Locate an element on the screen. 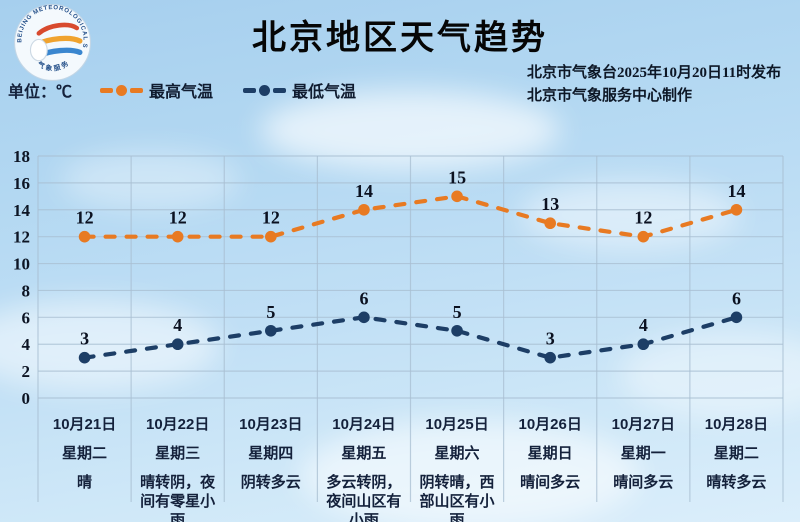 This screenshot has width=800, height=522. date-label: 10月27日 is located at coordinates (643, 424).